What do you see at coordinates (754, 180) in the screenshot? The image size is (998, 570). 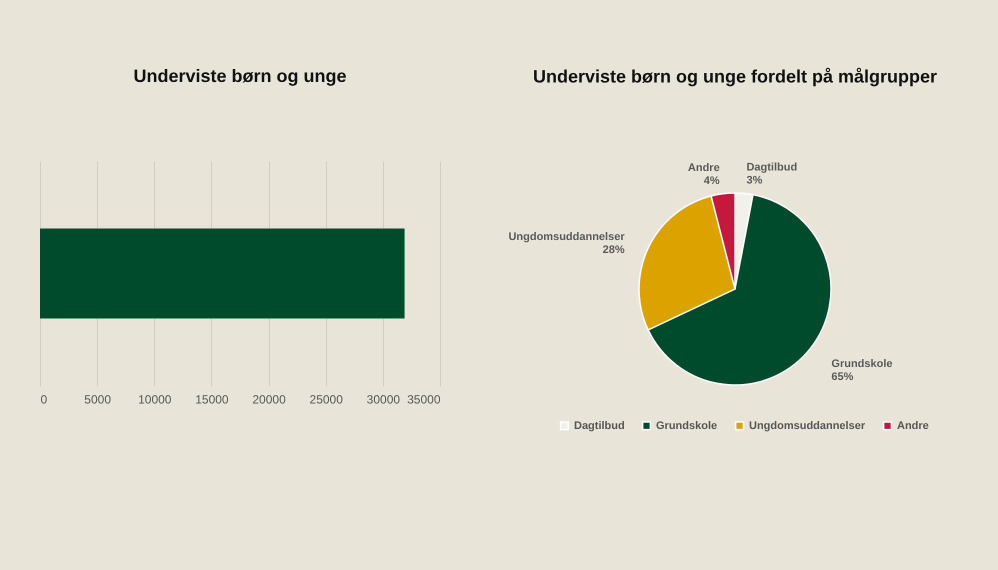 I see `data-label: 3%` at bounding box center [754, 180].